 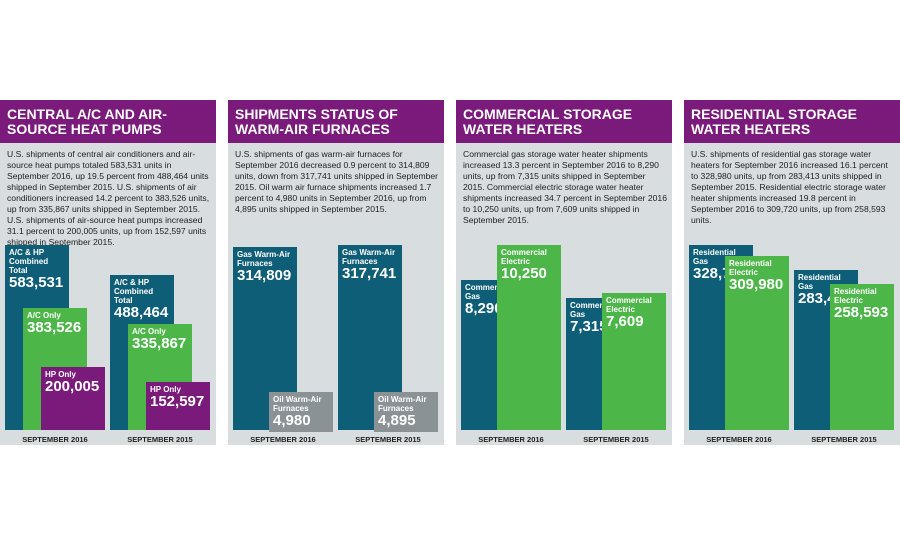 I want to click on value-label: 335,867, so click(x=159, y=343).